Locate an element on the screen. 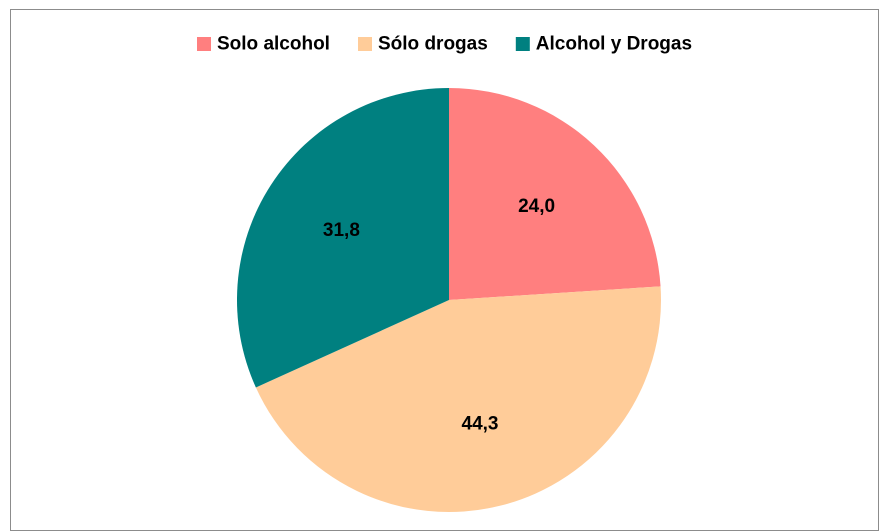 Image resolution: width=882 pixels, height=531 pixels. legend-item-alcohol-y-drogas: Alcohol y Drogas is located at coordinates (603, 44).